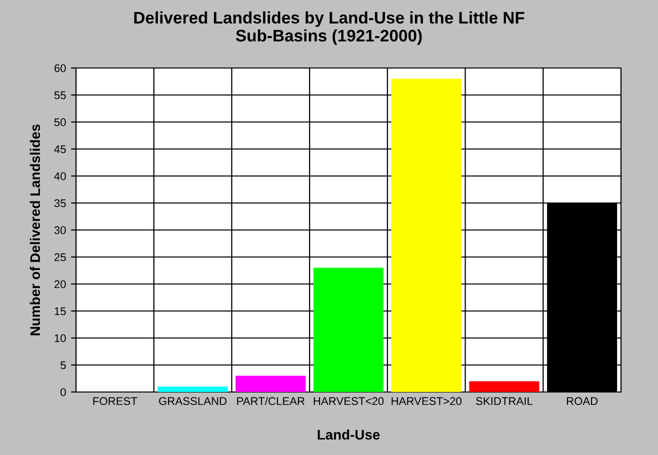 The width and height of the screenshot is (658, 455). I want to click on y-tick-label: 40, so click(60, 176).